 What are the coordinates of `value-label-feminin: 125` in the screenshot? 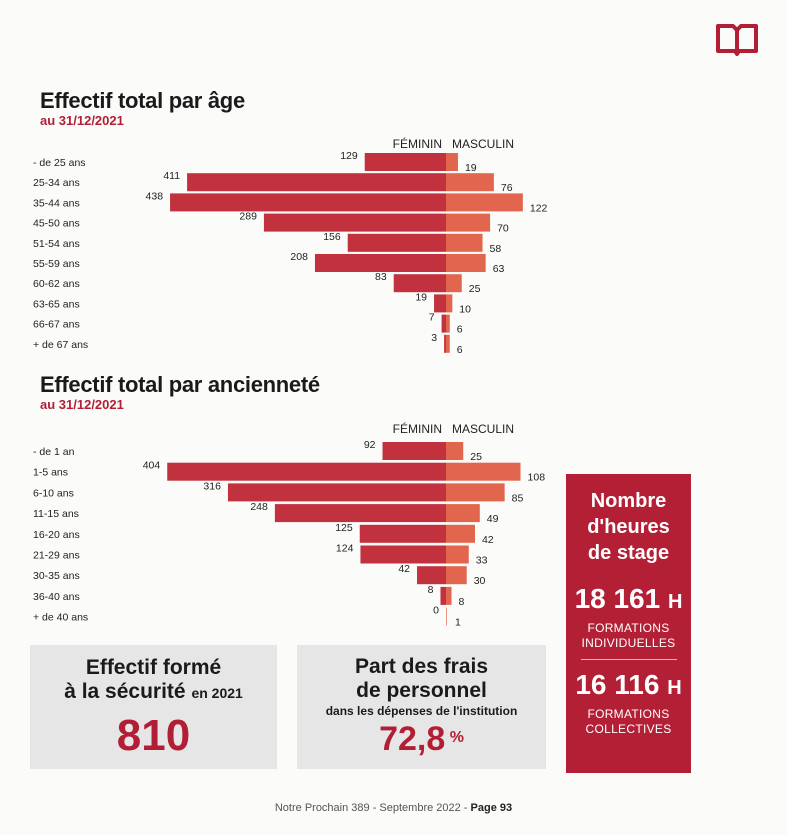 It's located at (344, 528).